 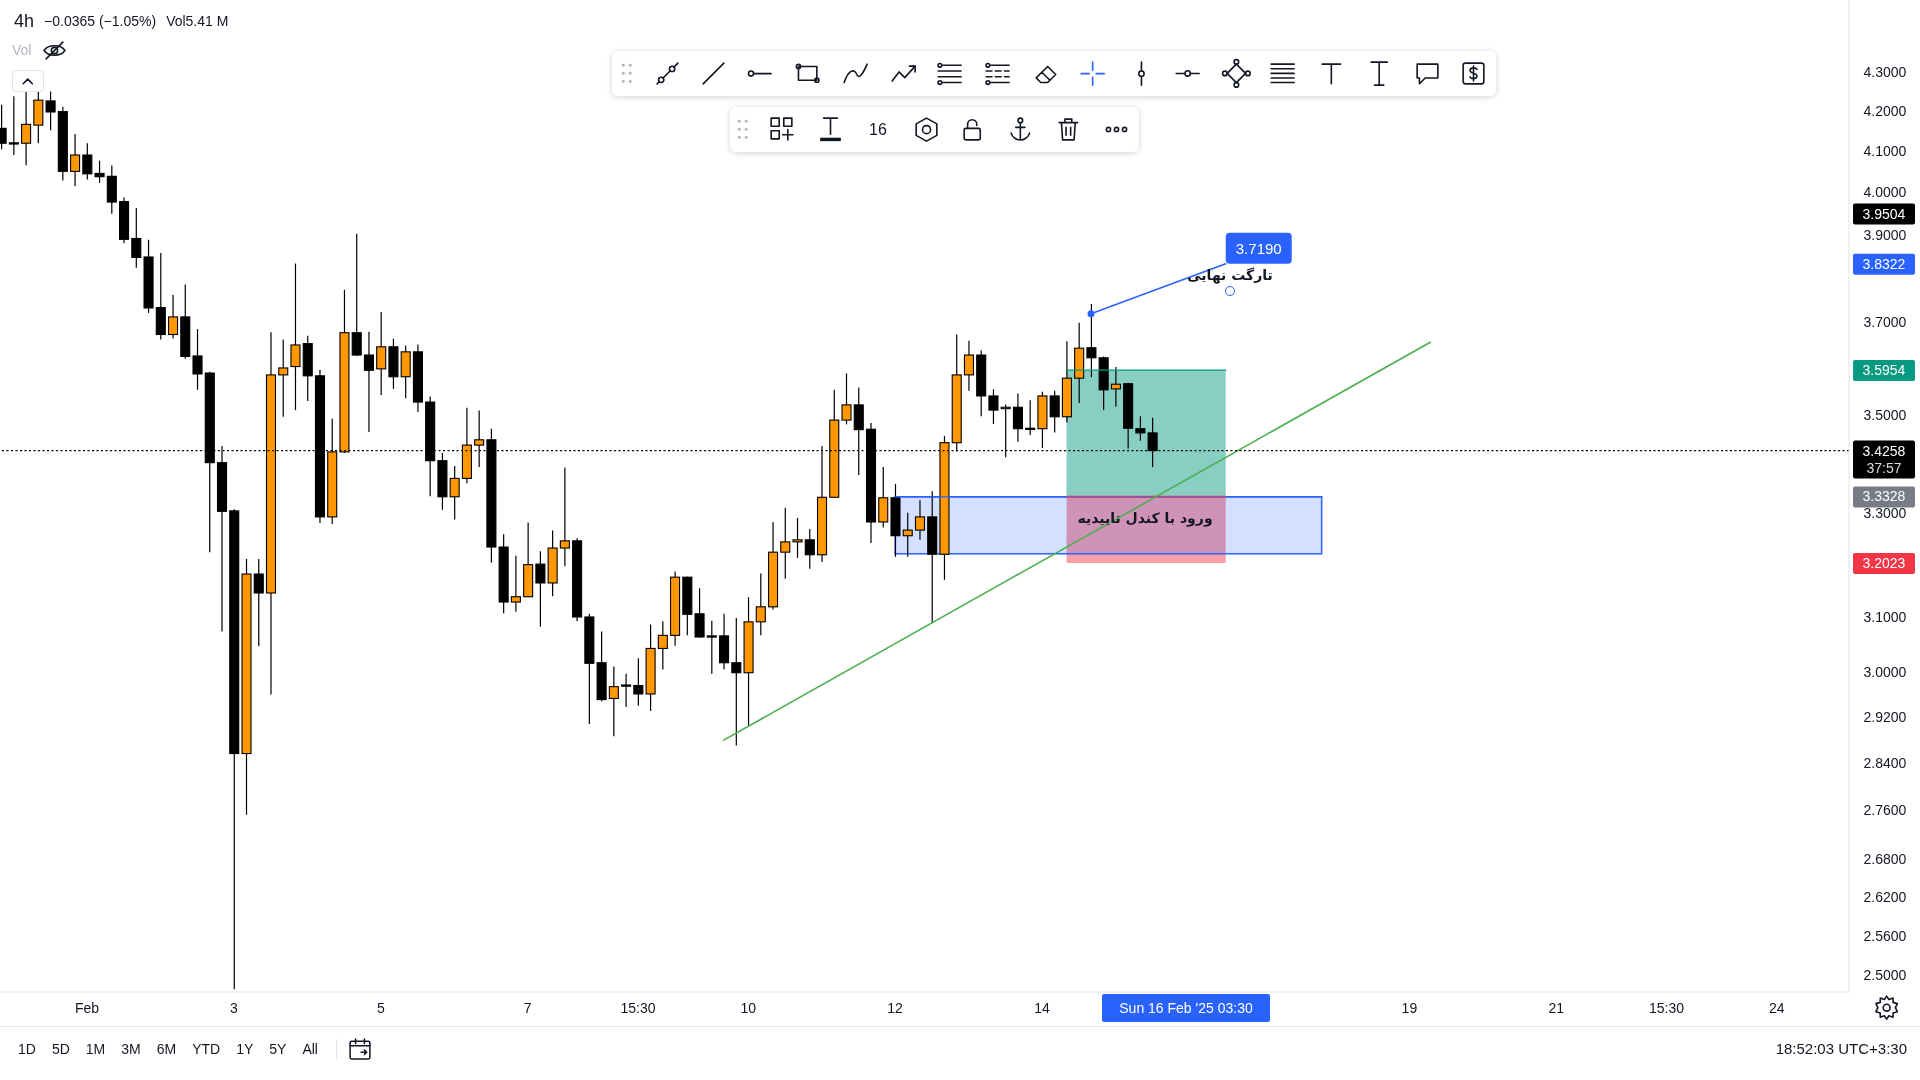 I want to click on x-tick-label: 5, so click(x=380, y=1008).